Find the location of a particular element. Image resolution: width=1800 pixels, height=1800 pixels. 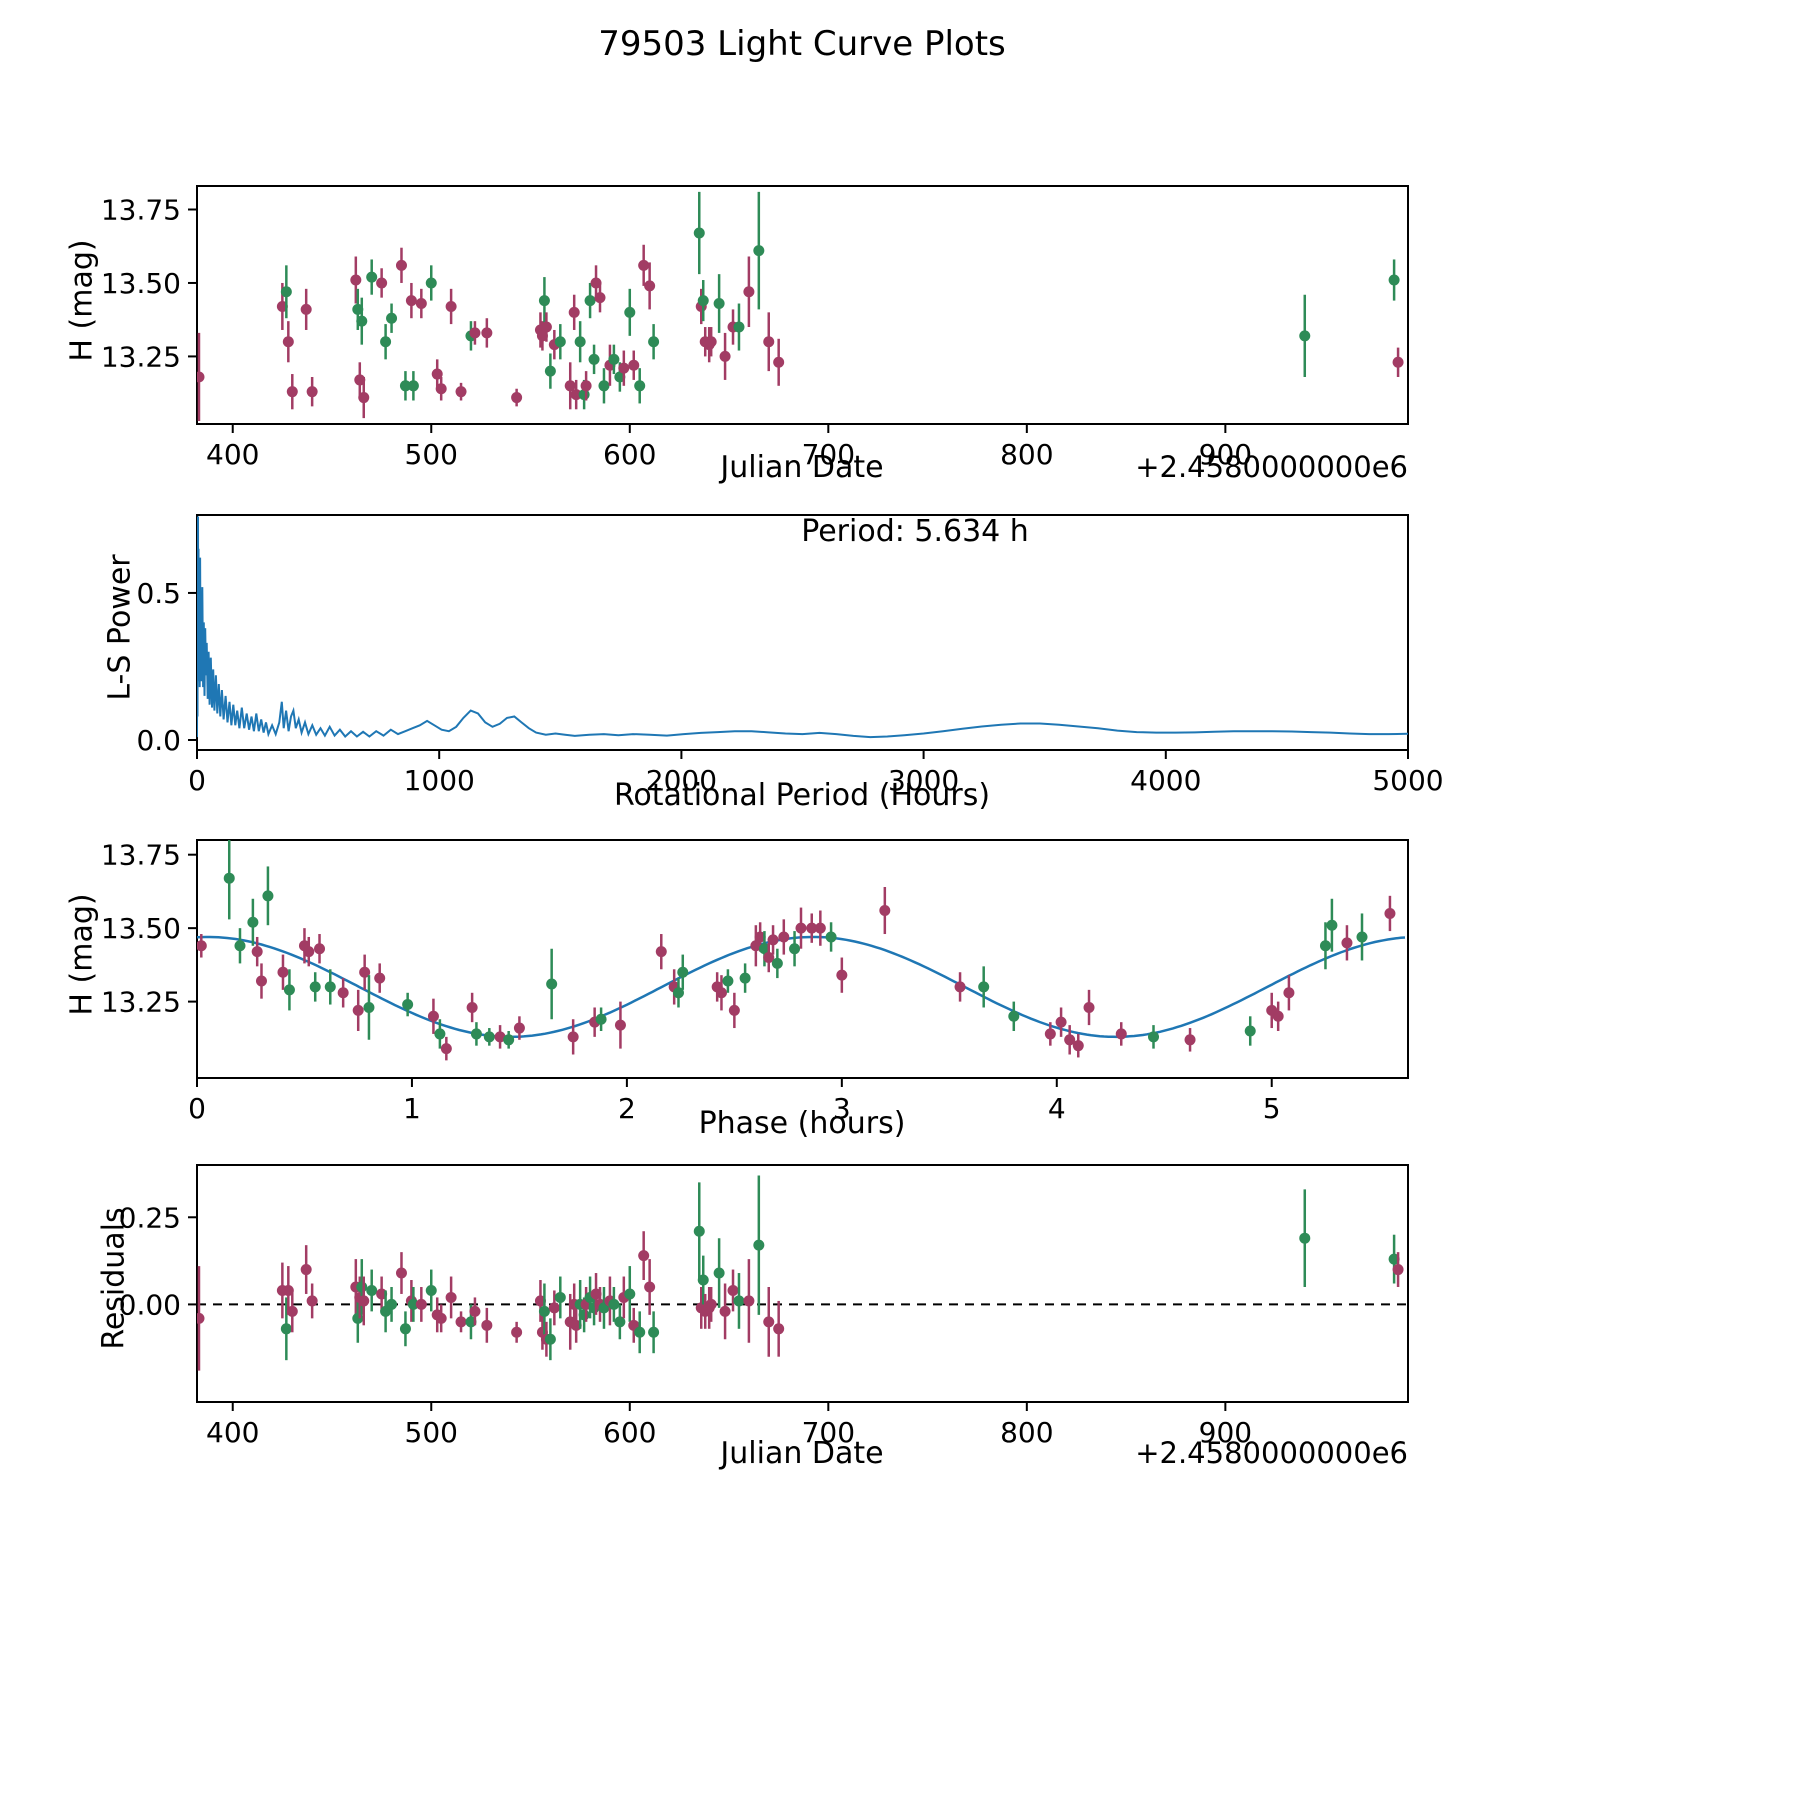

svg-text: 2 is located at coordinates (627, 1108).